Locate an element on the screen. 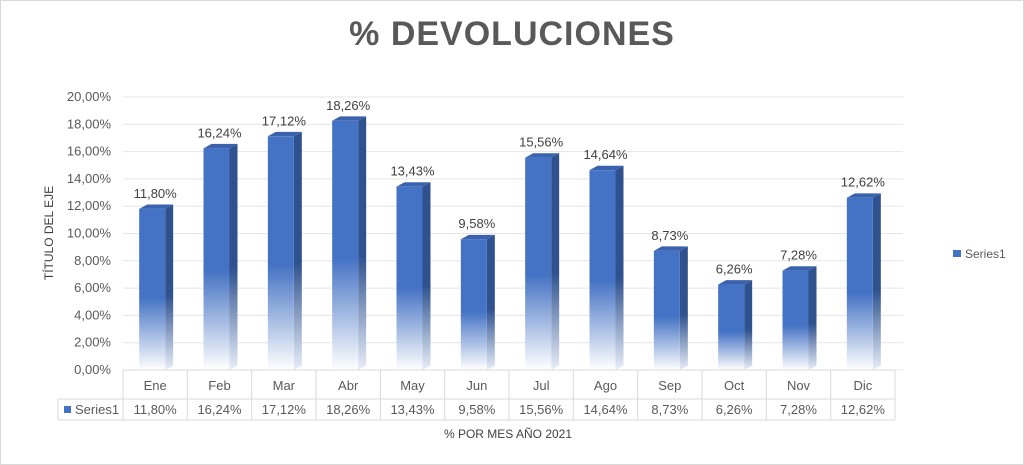 The width and height of the screenshot is (1024, 465). category-label: Ene is located at coordinates (155, 385).